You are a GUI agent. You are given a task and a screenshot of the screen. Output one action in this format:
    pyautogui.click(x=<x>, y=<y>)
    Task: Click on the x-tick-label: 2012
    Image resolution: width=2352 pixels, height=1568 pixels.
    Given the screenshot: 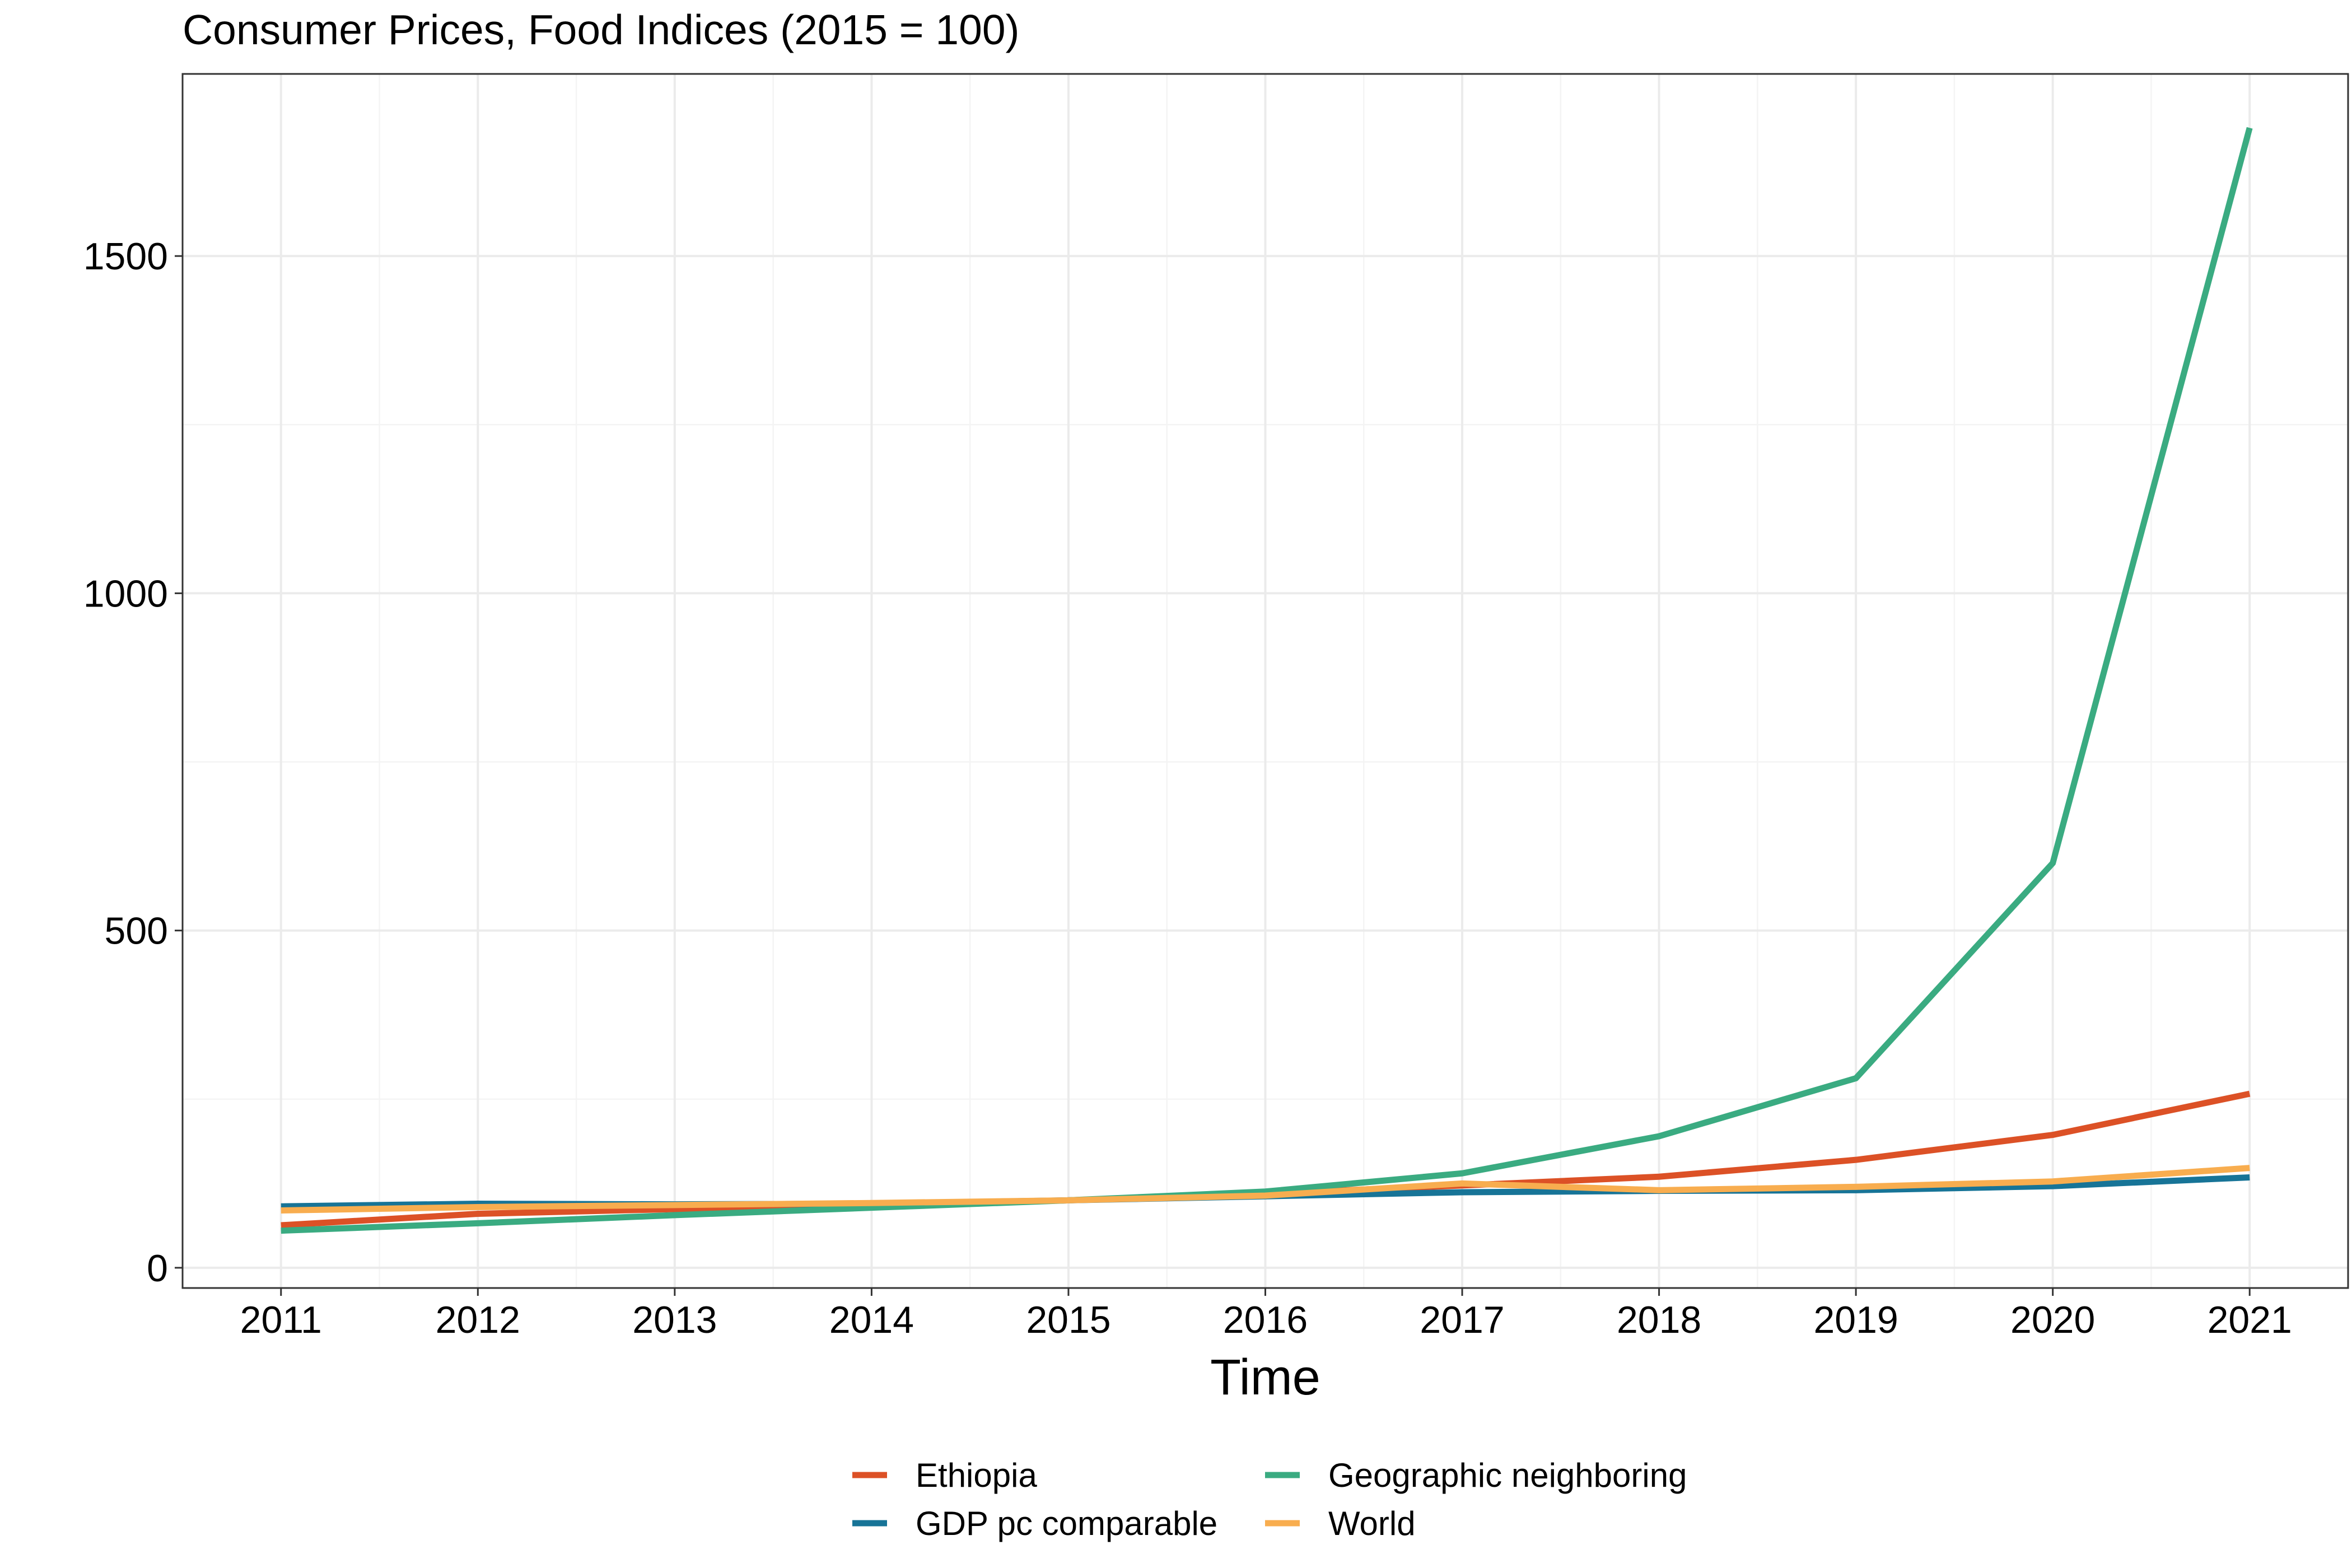 What is the action you would take?
    pyautogui.click(x=478, y=1320)
    